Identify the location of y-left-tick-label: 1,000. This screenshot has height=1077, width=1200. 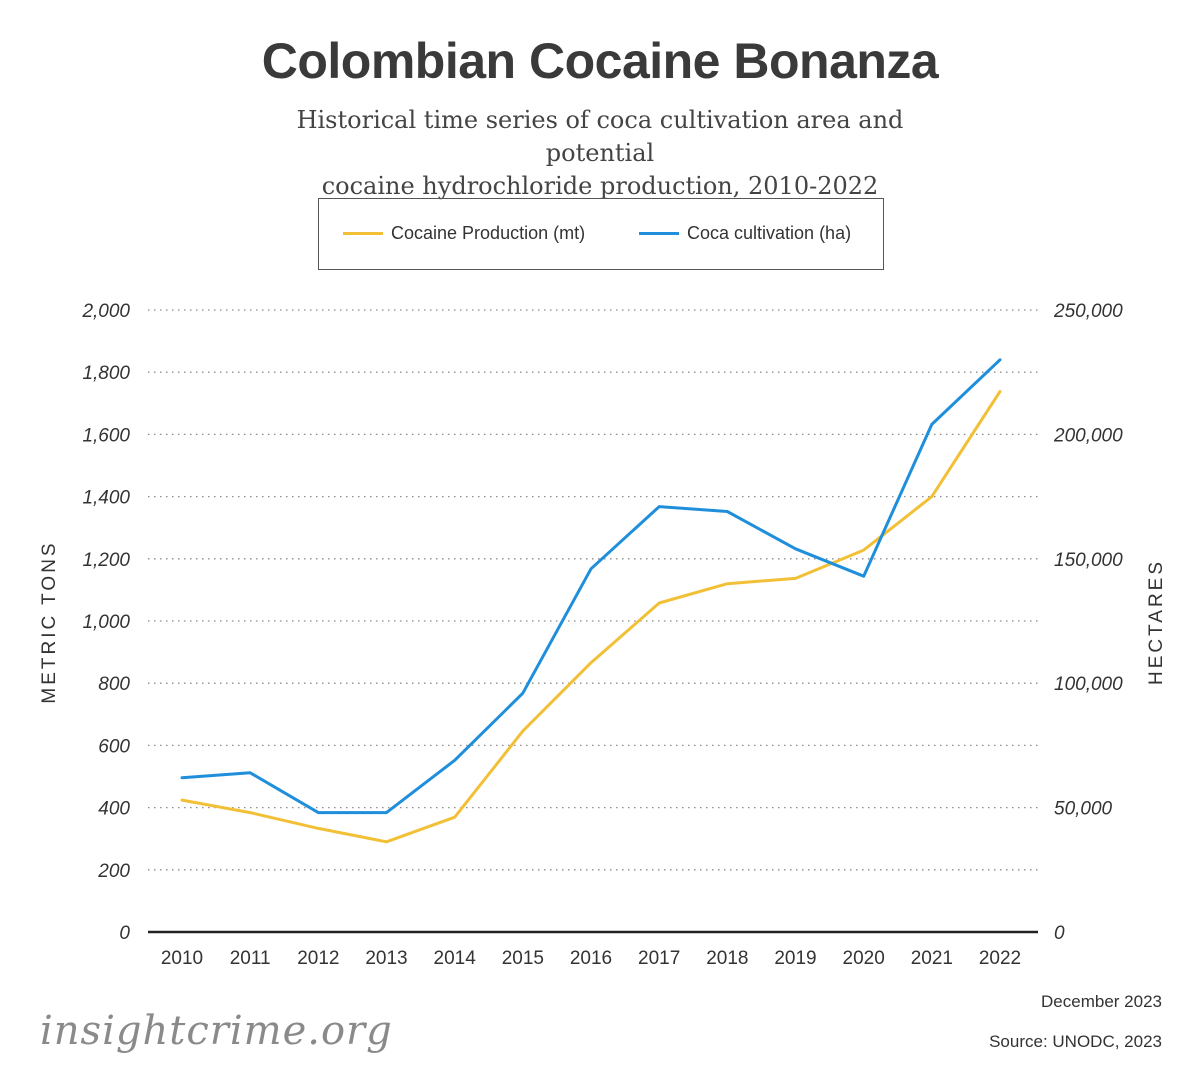
(106, 622).